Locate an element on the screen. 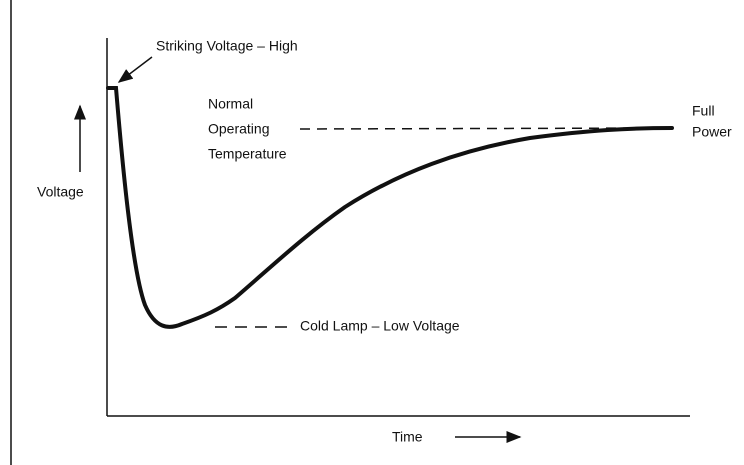  annotation: Power is located at coordinates (712, 132).